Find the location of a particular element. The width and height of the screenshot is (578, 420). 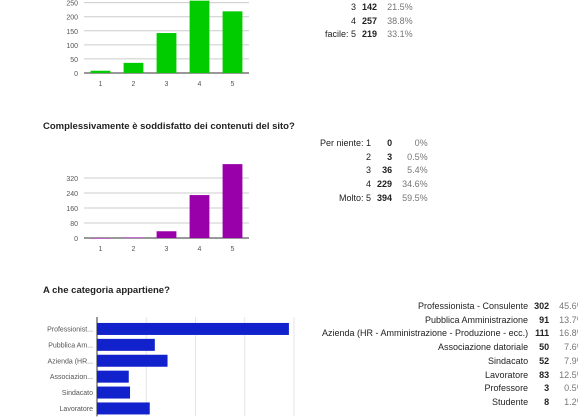

question-title-q3: A che categoria appartiene? is located at coordinates (106, 290).